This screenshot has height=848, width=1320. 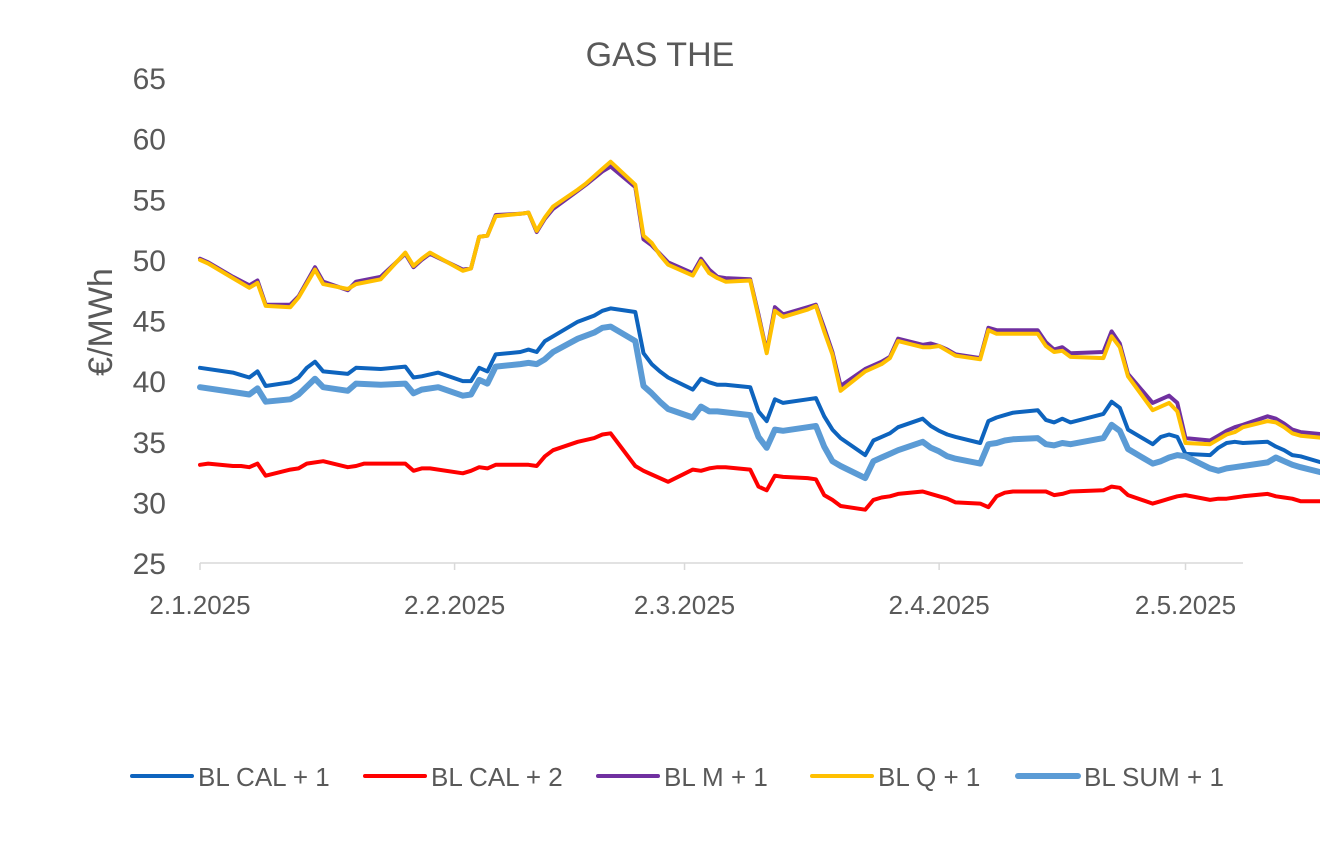 I want to click on y-tick-label: 55, so click(x=149, y=200).